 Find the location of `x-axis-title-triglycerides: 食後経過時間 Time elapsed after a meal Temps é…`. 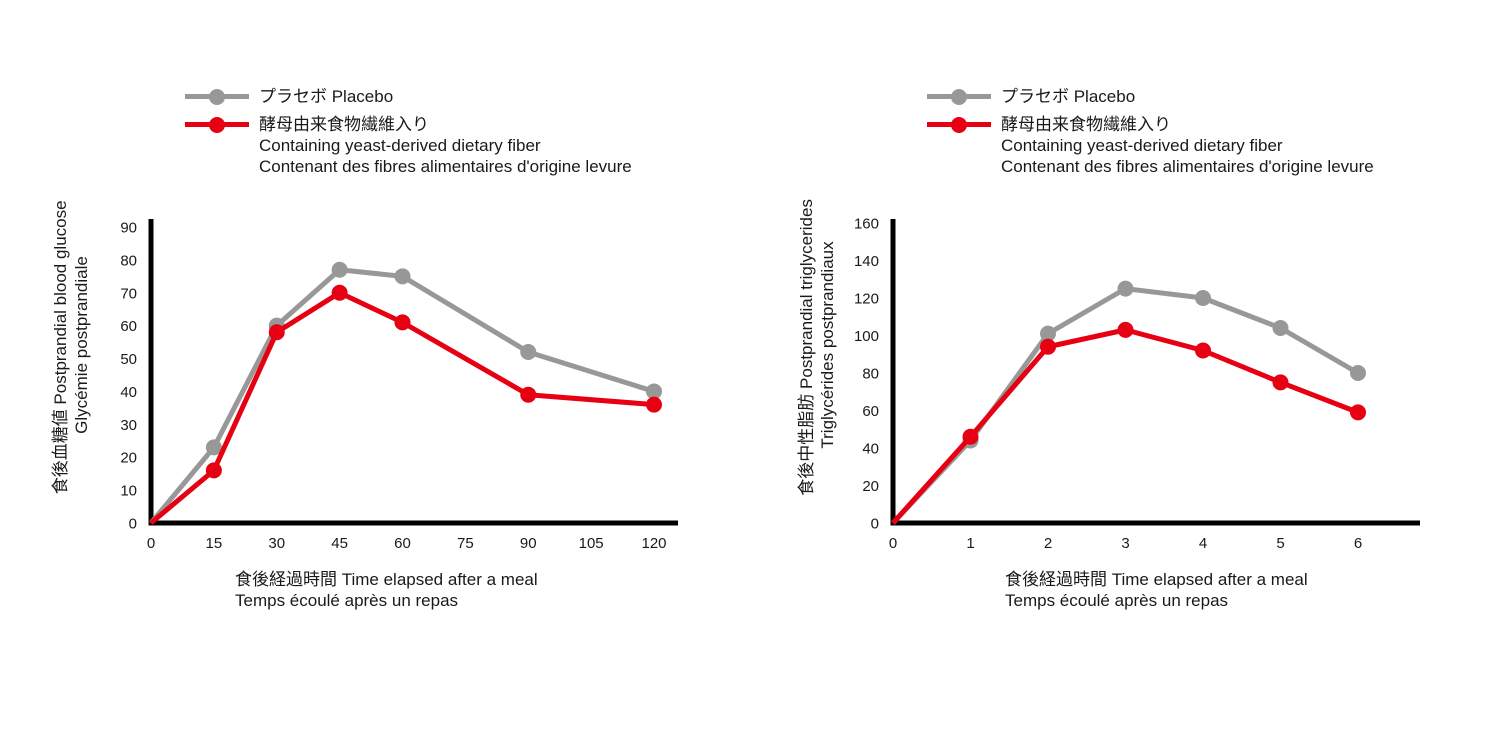

x-axis-title-triglycerides: 食後経過時間 Time elapsed after a meal Temps é… is located at coordinates (1158, 590).